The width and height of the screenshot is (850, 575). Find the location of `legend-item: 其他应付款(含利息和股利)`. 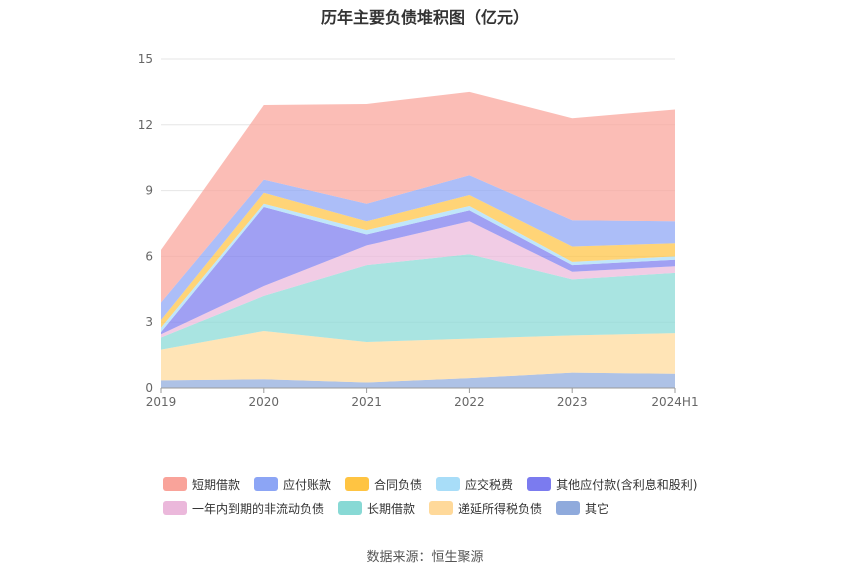

legend-item: 其他应付款(含利息和股利) is located at coordinates (612, 484).